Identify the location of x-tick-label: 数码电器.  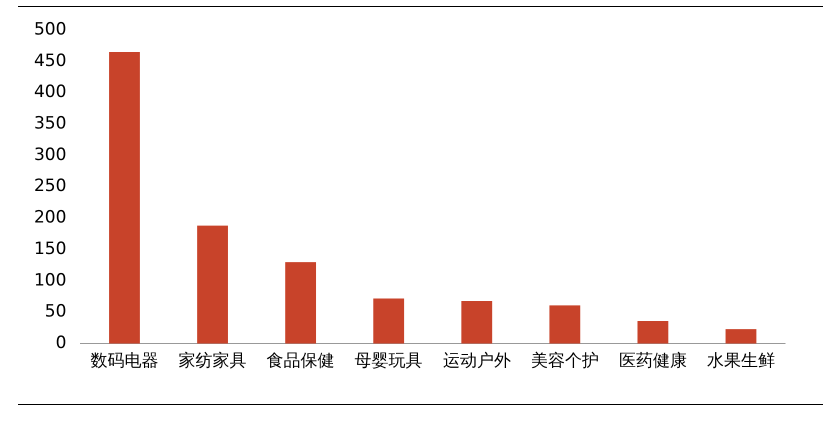
(124, 361).